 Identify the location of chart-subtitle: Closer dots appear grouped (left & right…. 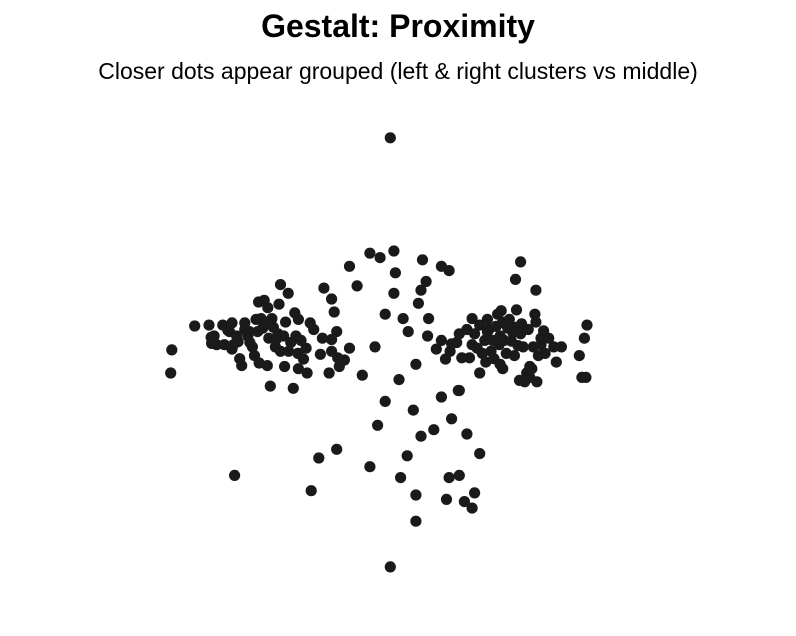
(398, 71).